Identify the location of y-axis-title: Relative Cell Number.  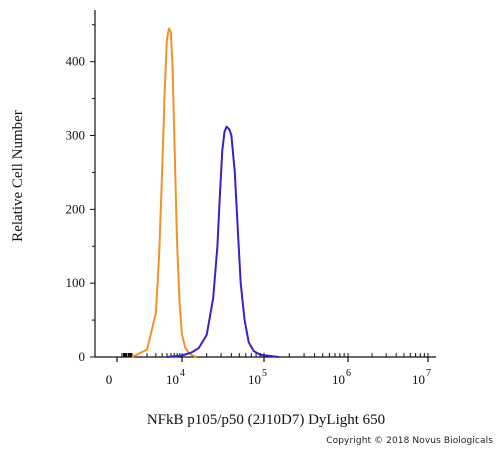
(18, 176).